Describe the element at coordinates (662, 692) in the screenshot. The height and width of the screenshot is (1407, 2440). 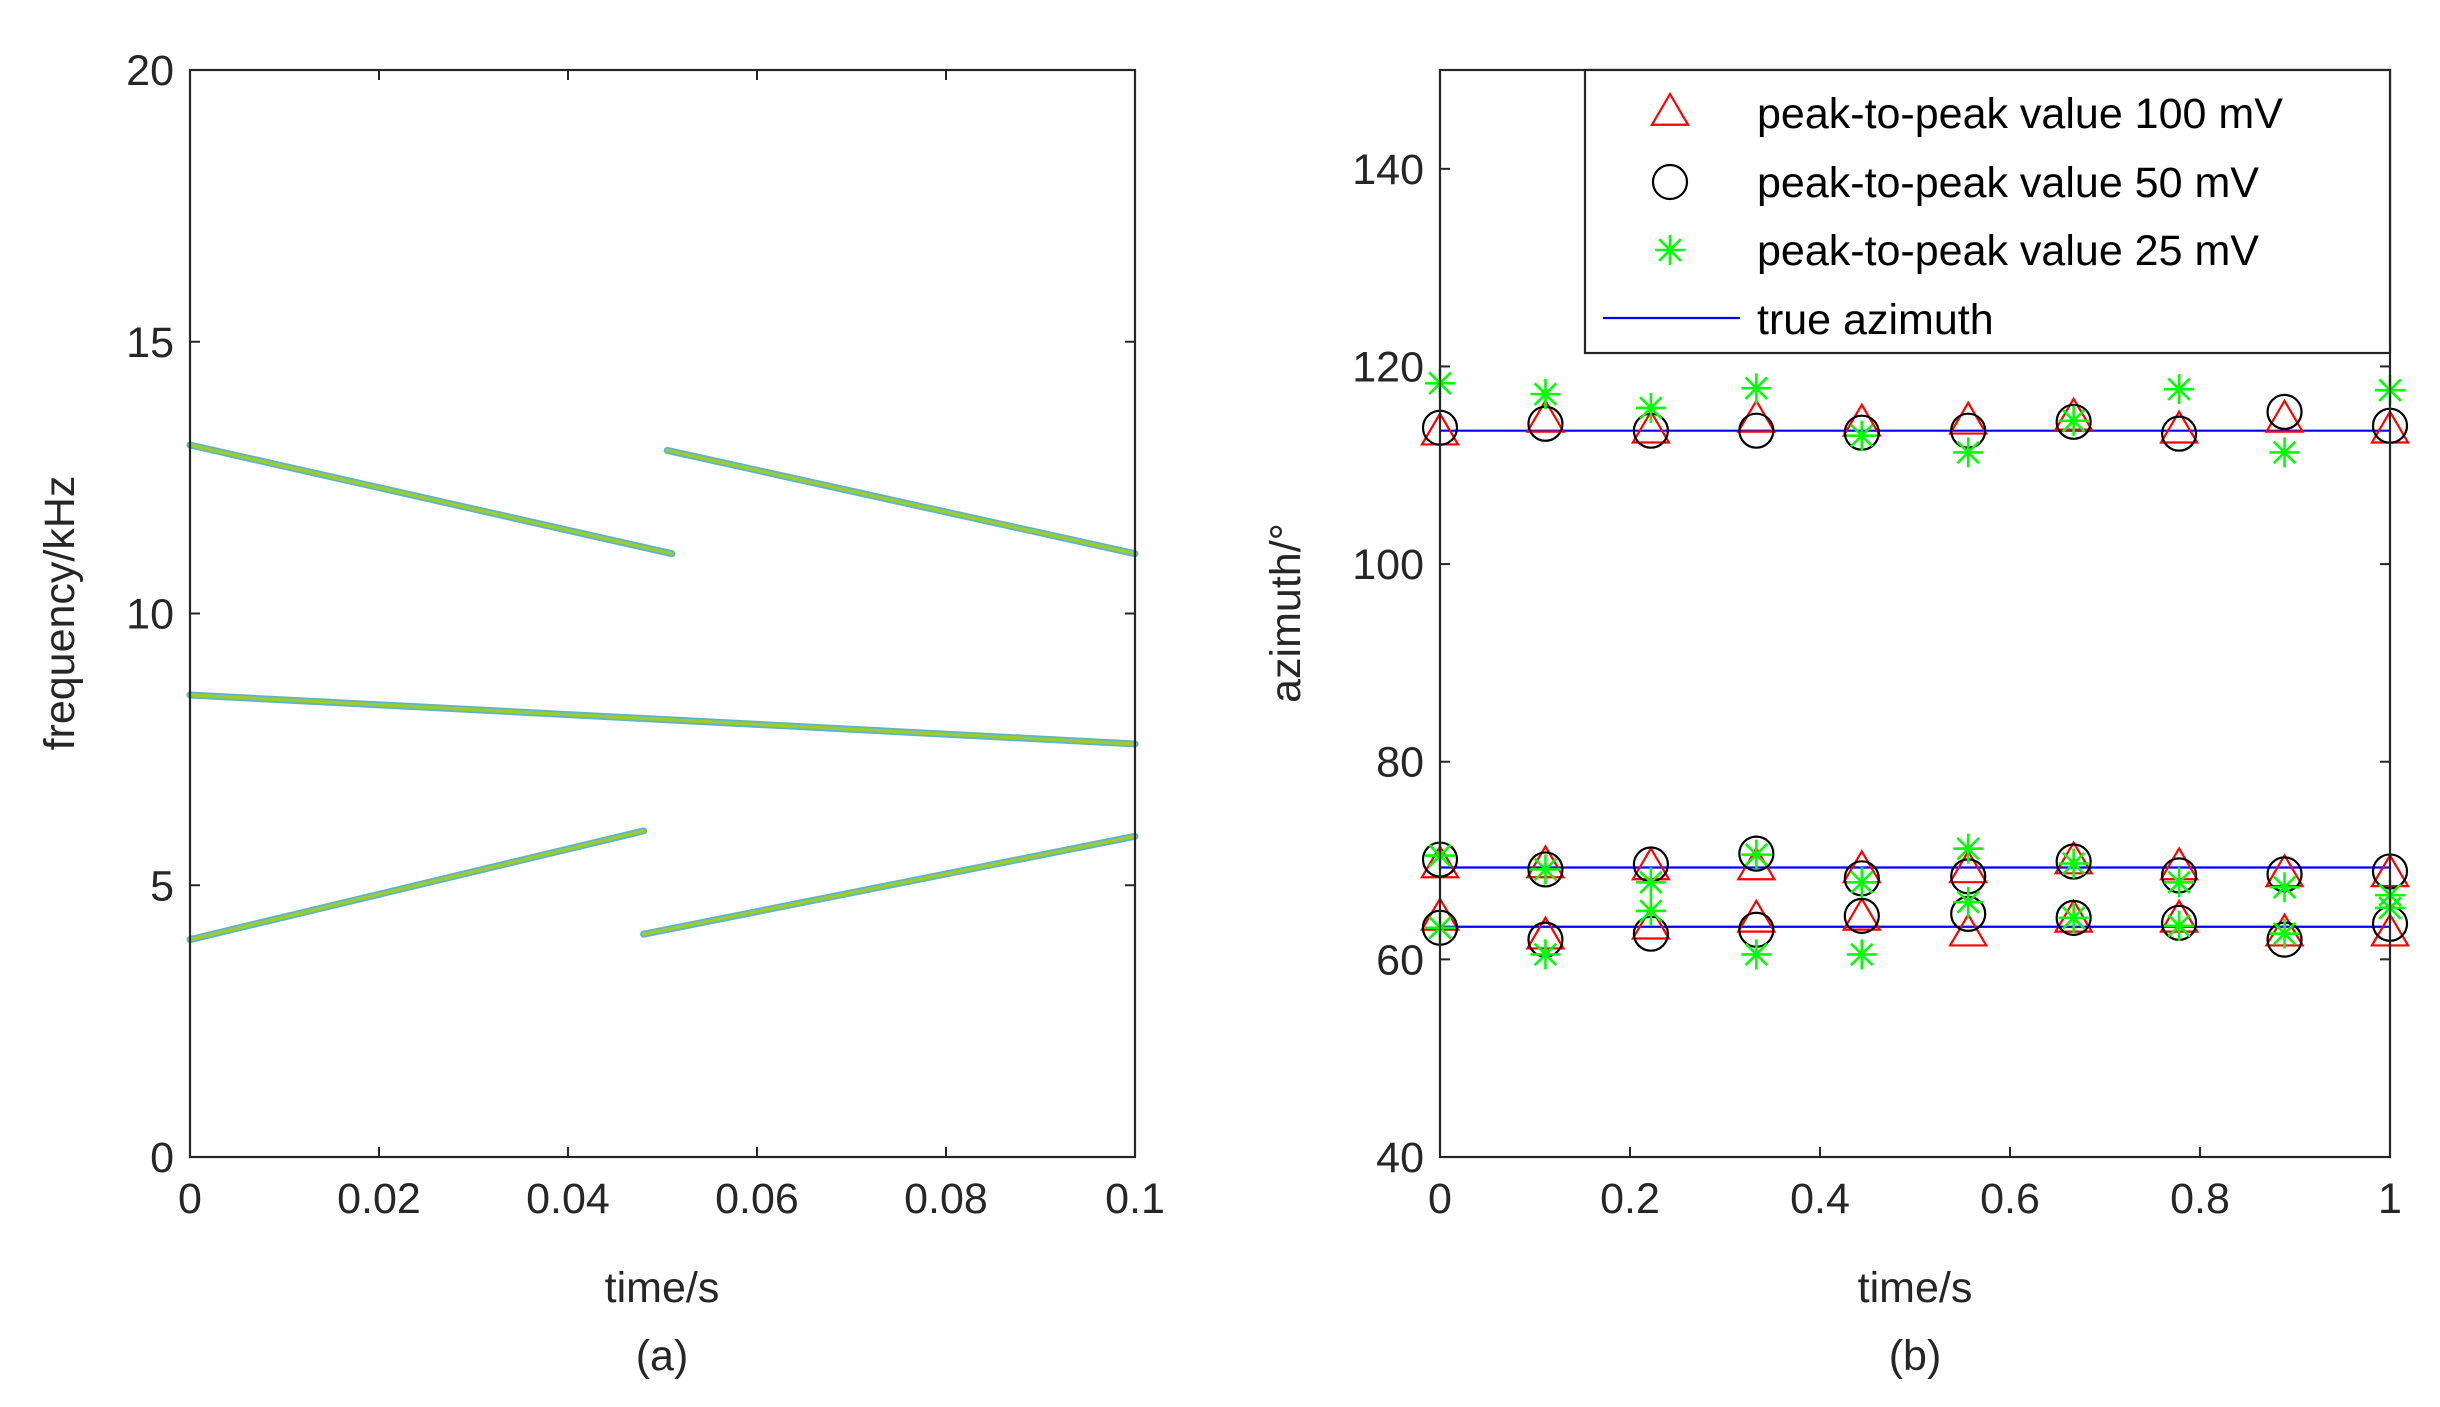
I see `panel-a-series-group` at that location.